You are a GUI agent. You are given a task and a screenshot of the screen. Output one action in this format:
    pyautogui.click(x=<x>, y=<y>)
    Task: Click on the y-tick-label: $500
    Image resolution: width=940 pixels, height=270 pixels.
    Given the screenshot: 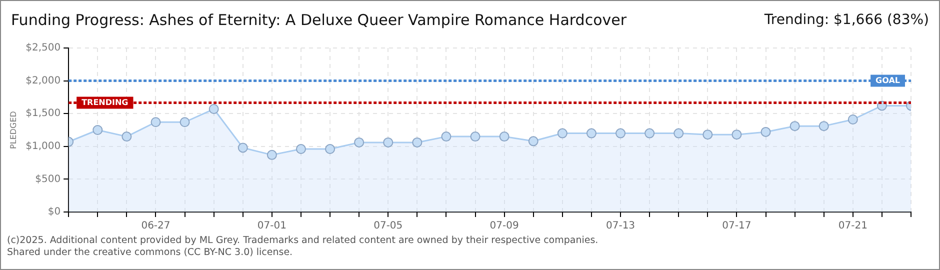 What is the action you would take?
    pyautogui.click(x=48, y=179)
    